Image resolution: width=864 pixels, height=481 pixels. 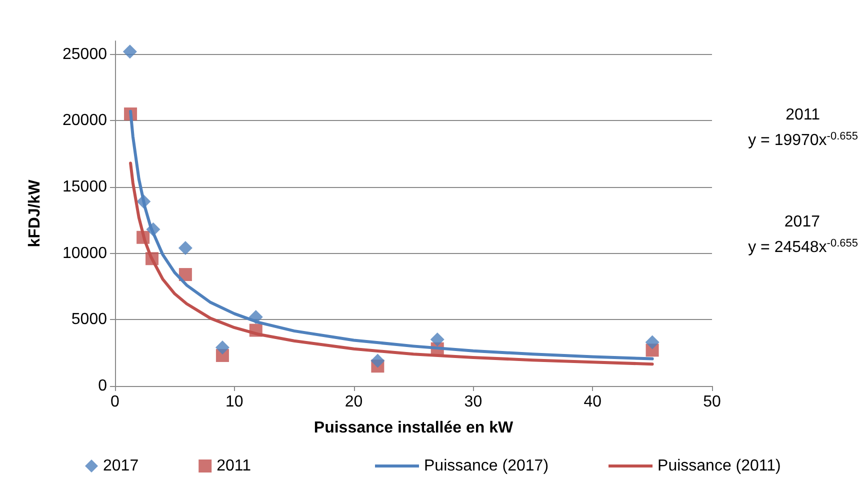 What do you see at coordinates (234, 466) in the screenshot?
I see `legend-label: 2011` at bounding box center [234, 466].